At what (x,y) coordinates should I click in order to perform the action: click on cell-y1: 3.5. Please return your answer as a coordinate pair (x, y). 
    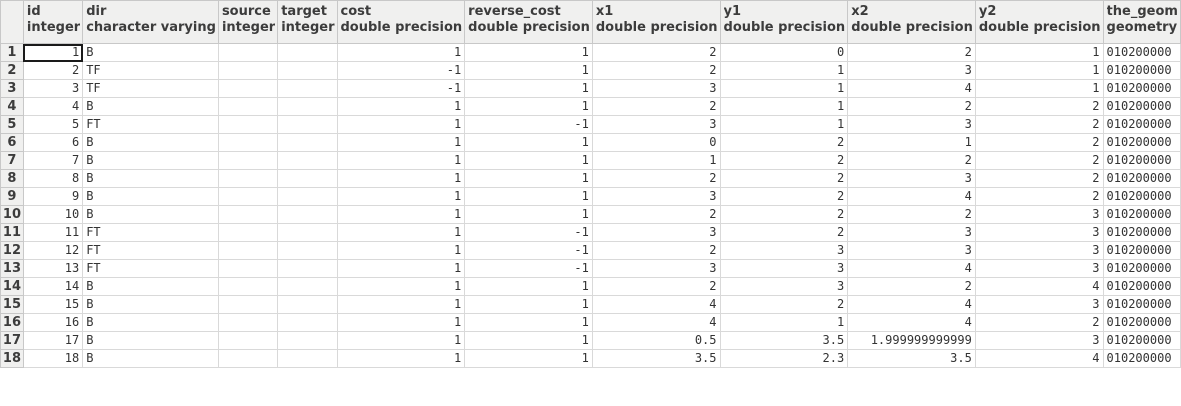
    Looking at the image, I should click on (784, 340).